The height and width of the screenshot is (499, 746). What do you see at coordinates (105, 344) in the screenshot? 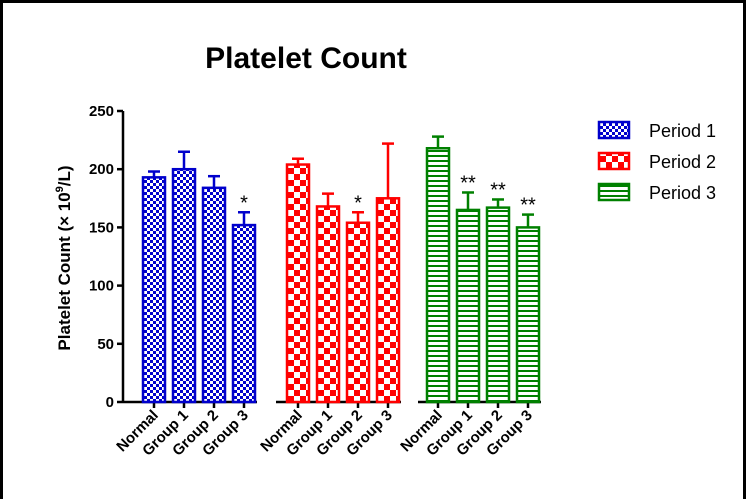
I see `y-tick-label: 50` at bounding box center [105, 344].